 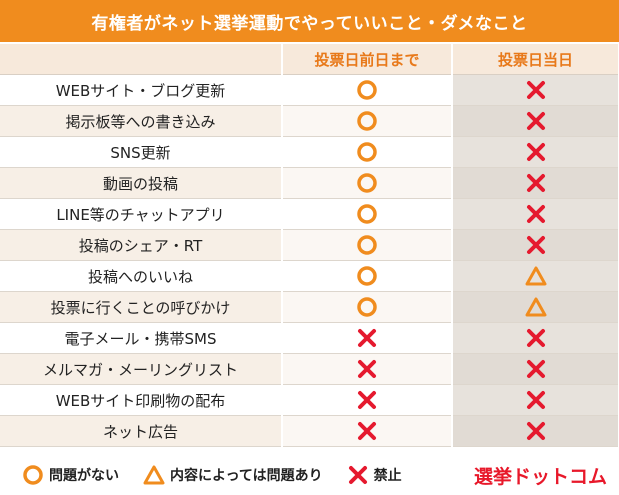 I want to click on table-row: メルマガ・メーリングリスト, so click(x=309, y=369).